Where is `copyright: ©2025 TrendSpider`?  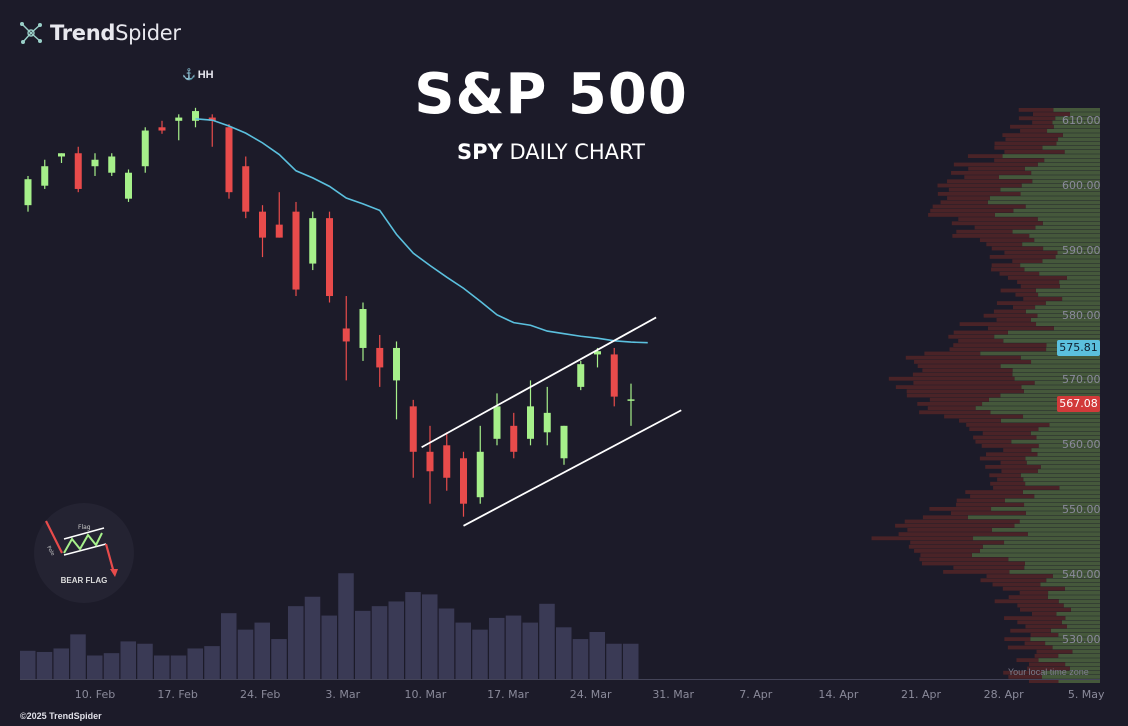
copyright: ©2025 TrendSpider is located at coordinates (61, 716).